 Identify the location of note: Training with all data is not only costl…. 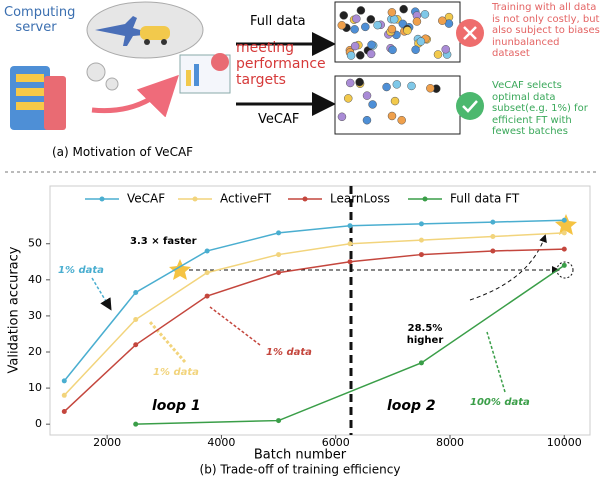
(546, 30).